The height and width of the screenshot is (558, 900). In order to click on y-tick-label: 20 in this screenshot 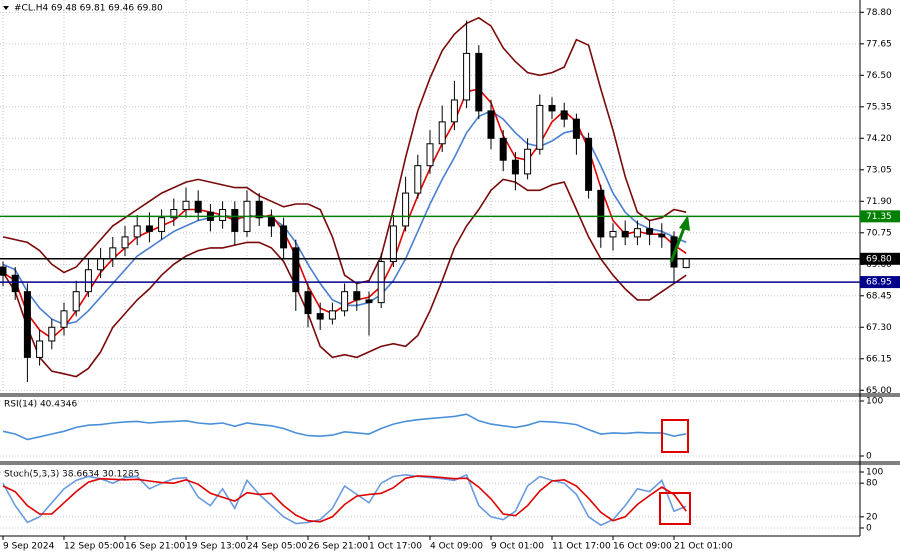, I will do `click(872, 517)`.